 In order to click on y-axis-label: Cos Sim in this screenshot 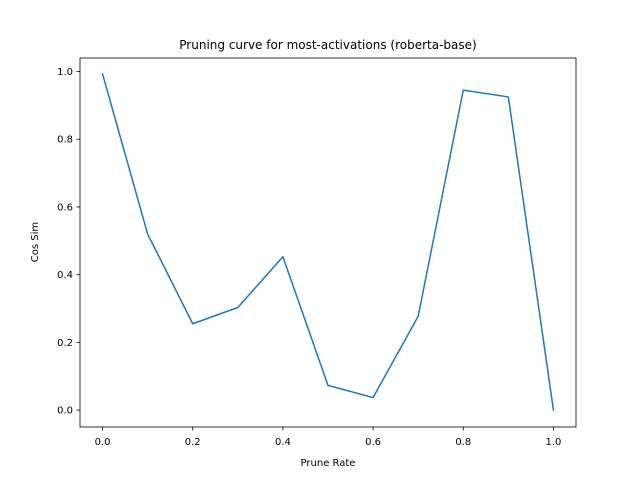, I will do `click(35, 242)`.